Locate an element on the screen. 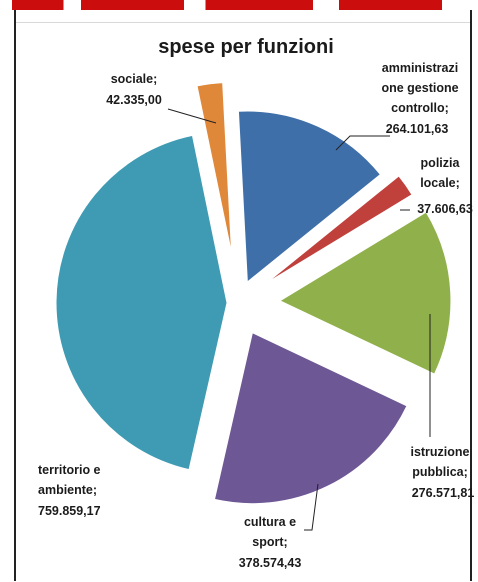 Image resolution: width=478 pixels, height=582 pixels. pie-slice-amministrazi-one-gestione-controllo is located at coordinates (309, 196).